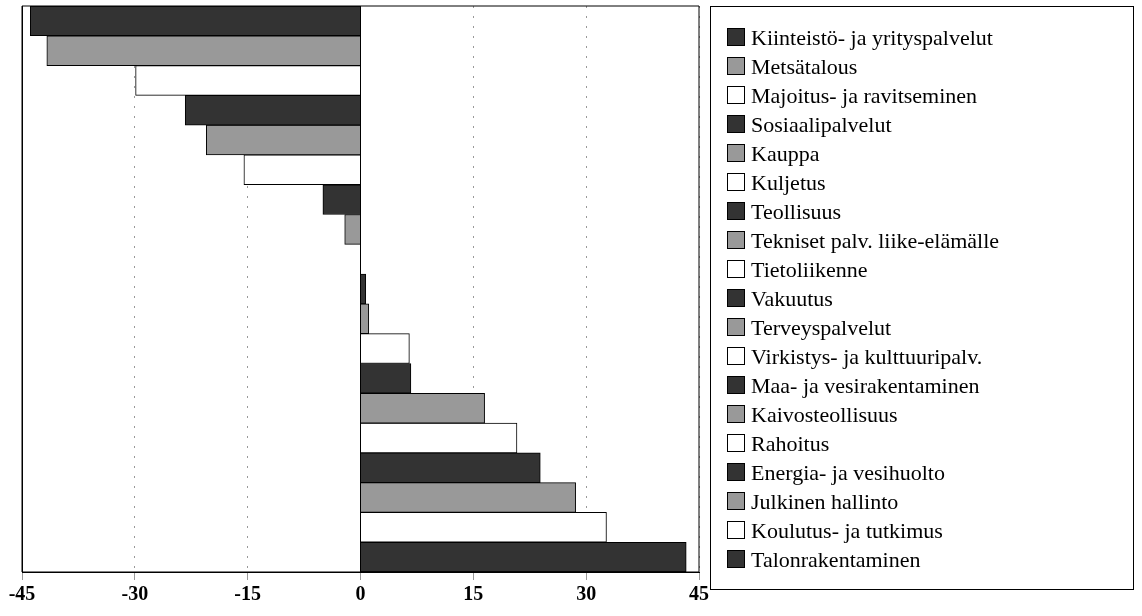 This screenshot has width=1142, height=616. Describe the element at coordinates (699, 593) in the screenshot. I see `x-tick-label: 45` at that location.